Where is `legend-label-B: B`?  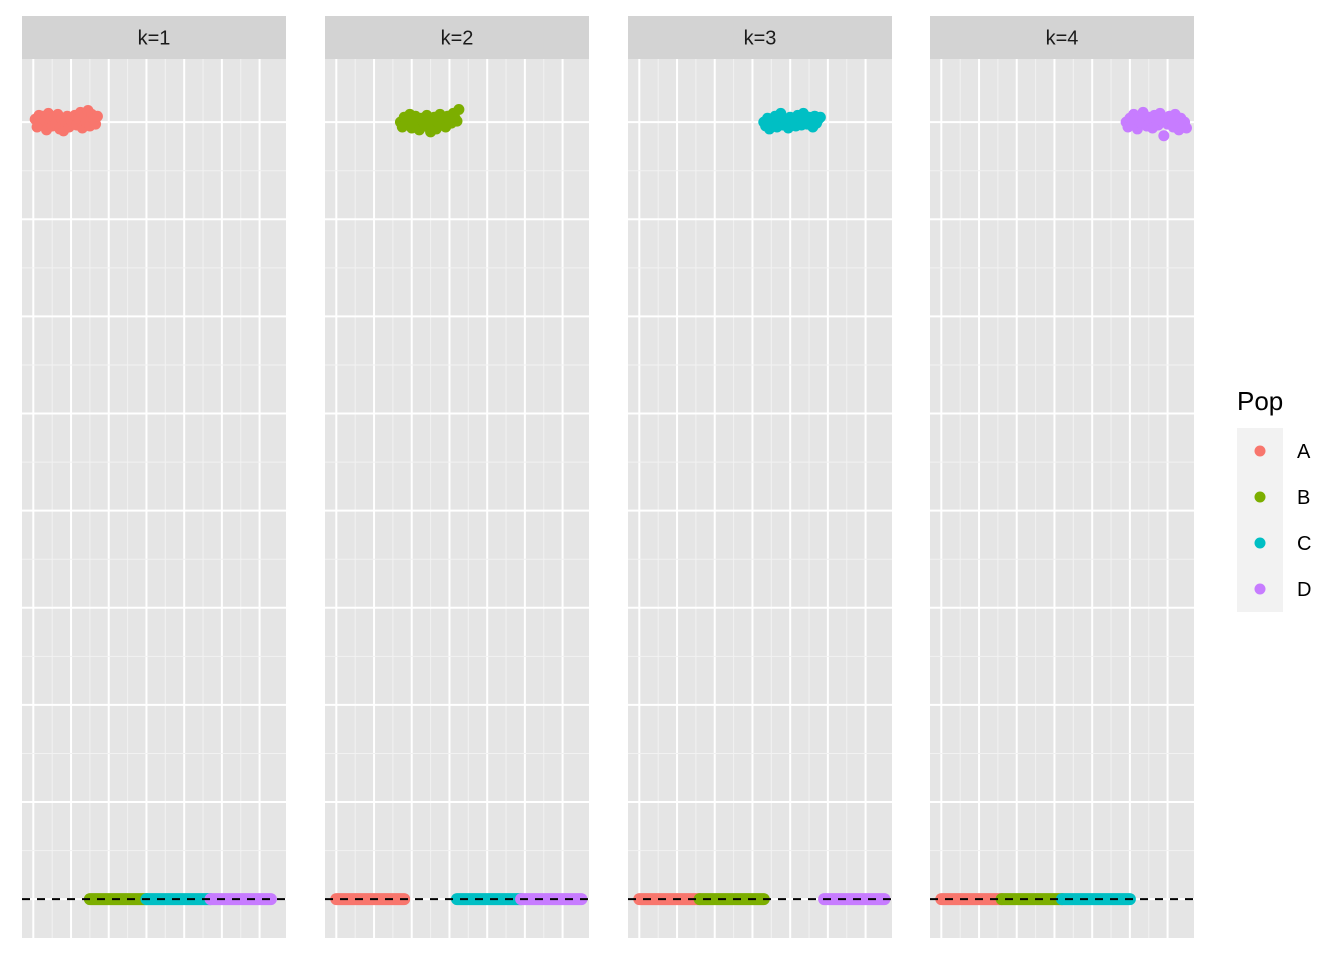 legend-label-B: B is located at coordinates (1303, 498).